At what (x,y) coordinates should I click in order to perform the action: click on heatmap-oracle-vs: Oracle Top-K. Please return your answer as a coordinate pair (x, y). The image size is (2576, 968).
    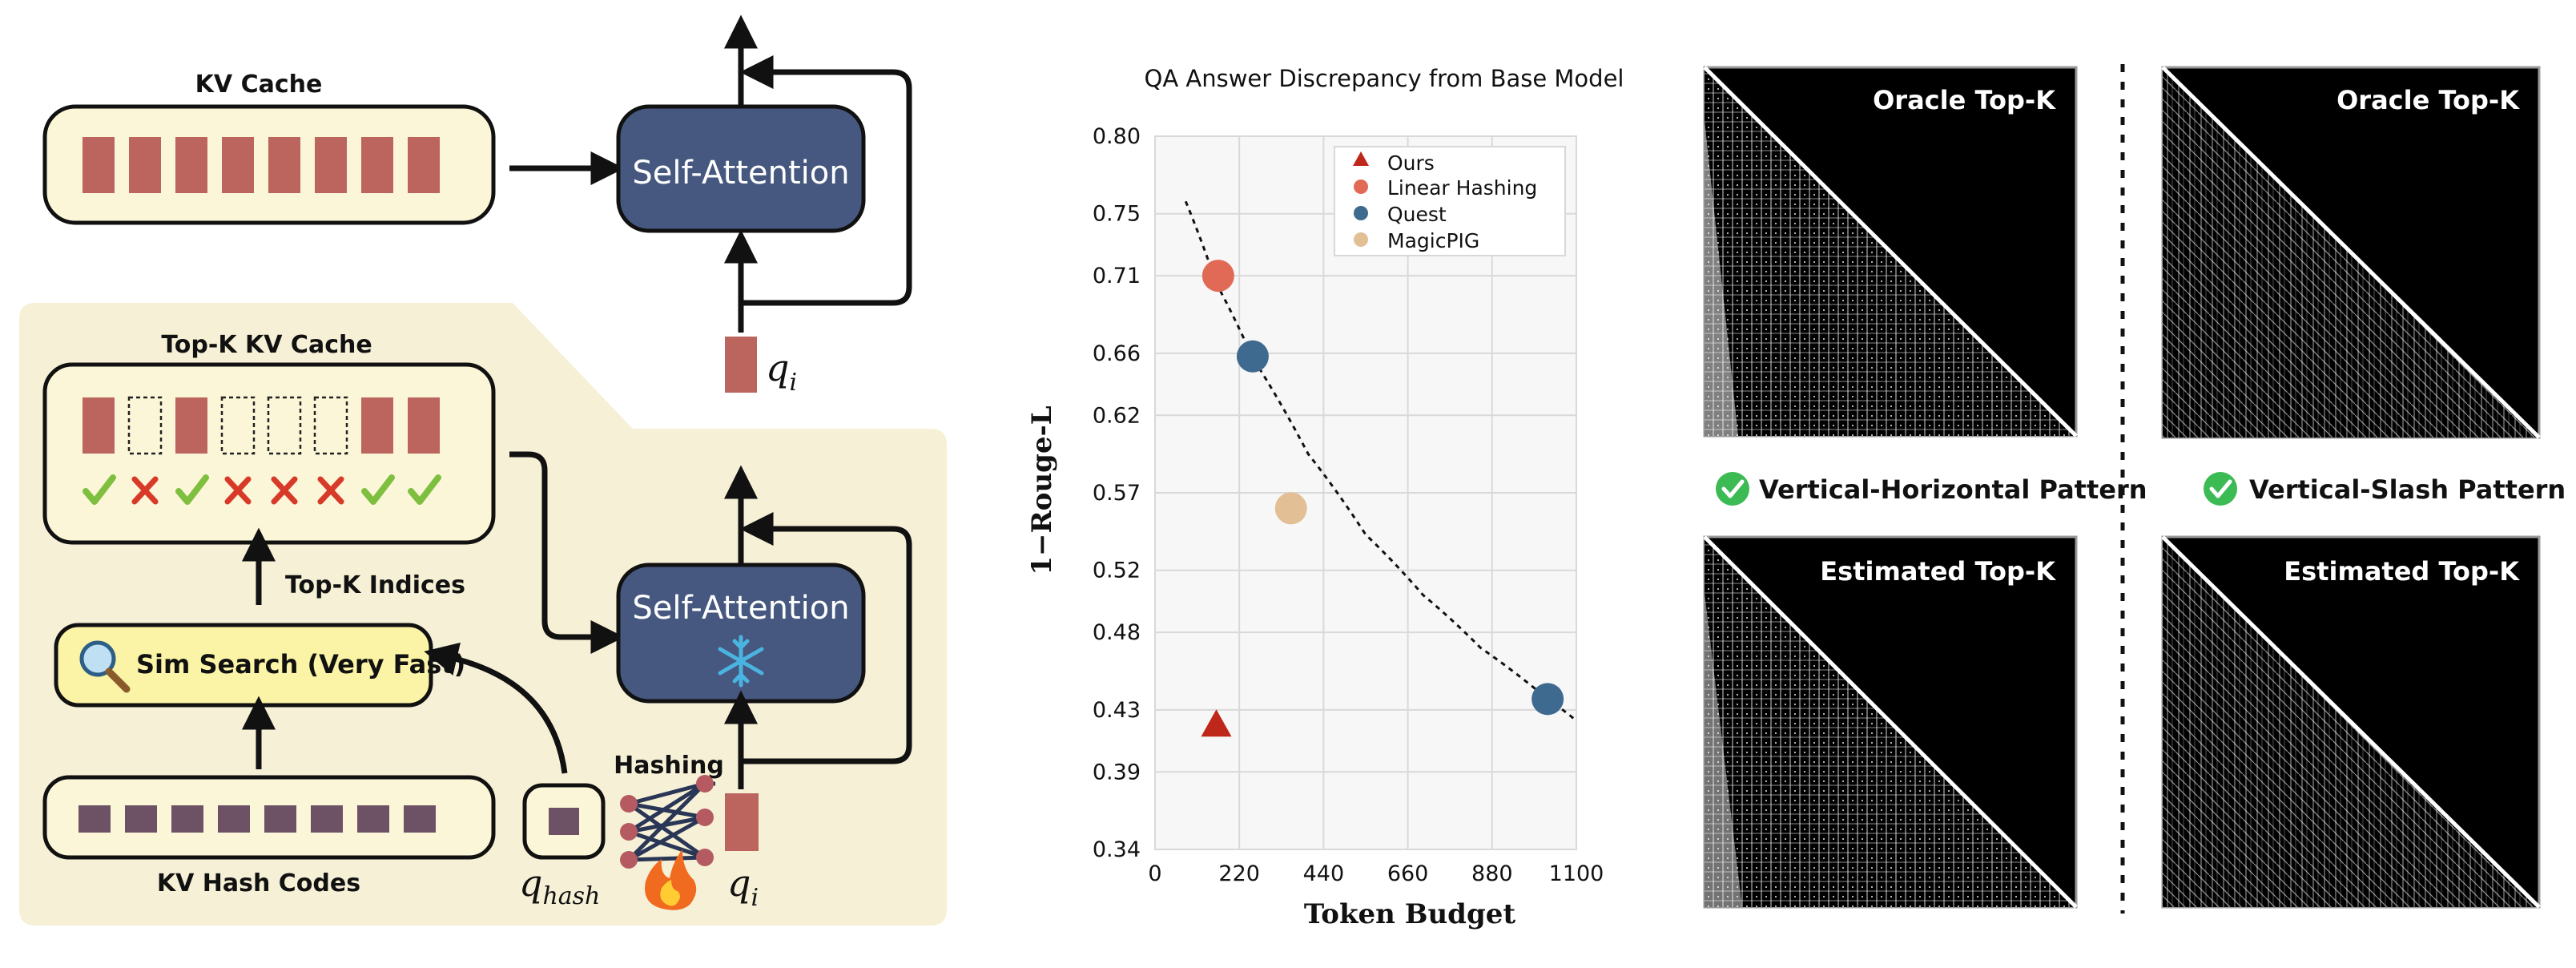
    Looking at the image, I should click on (2351, 253).